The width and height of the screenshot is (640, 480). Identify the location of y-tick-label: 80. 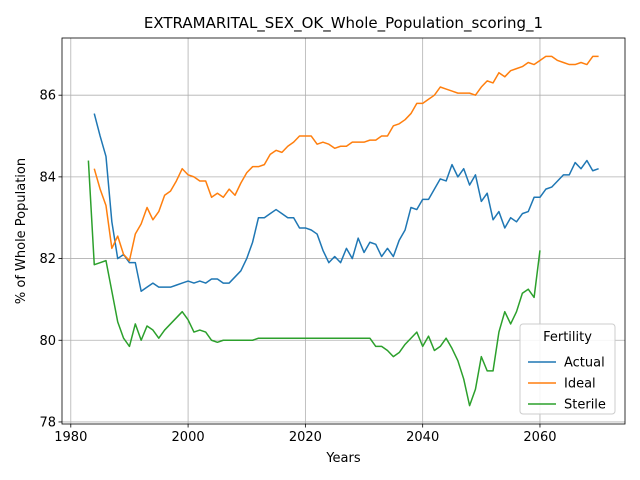
(47, 341).